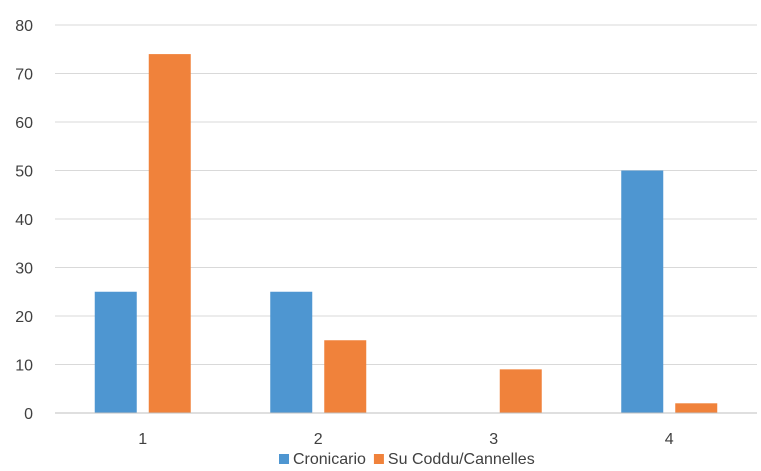  I want to click on y-tick-label: 40, so click(24, 220).